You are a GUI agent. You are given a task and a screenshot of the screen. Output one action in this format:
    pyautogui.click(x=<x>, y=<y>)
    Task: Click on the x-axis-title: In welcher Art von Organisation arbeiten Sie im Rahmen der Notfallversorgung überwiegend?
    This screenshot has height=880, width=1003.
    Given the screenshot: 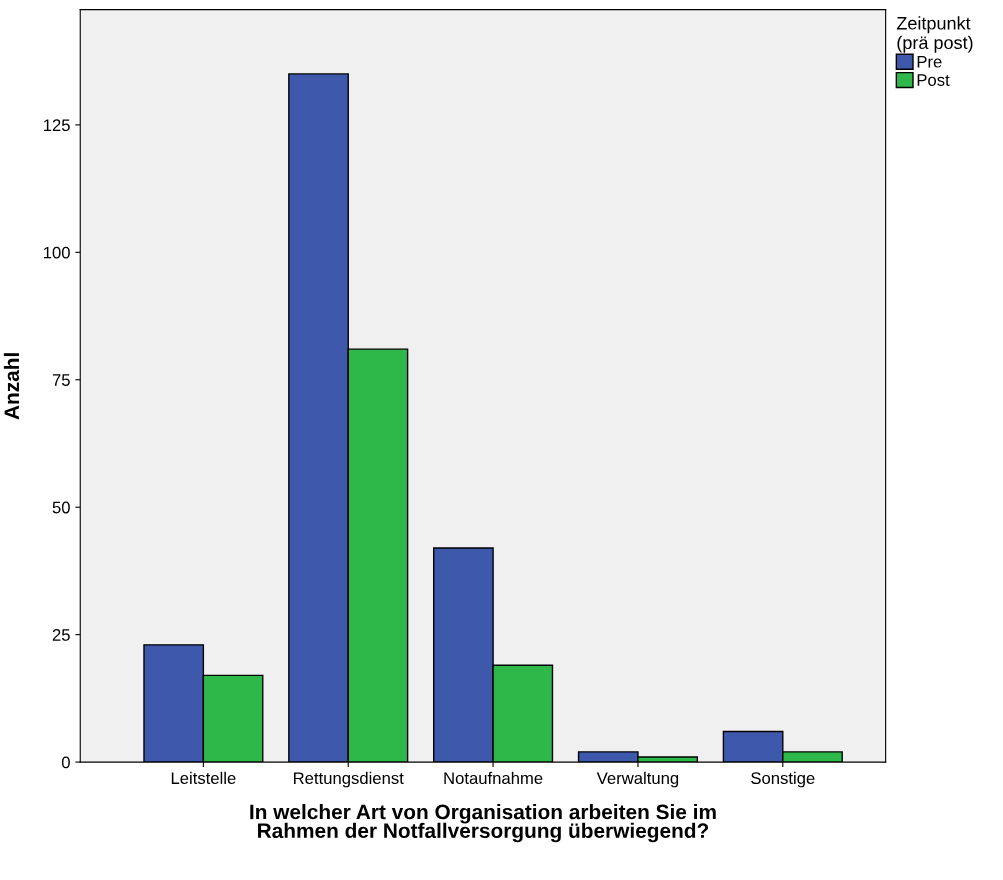 What is the action you would take?
    pyautogui.click(x=483, y=823)
    